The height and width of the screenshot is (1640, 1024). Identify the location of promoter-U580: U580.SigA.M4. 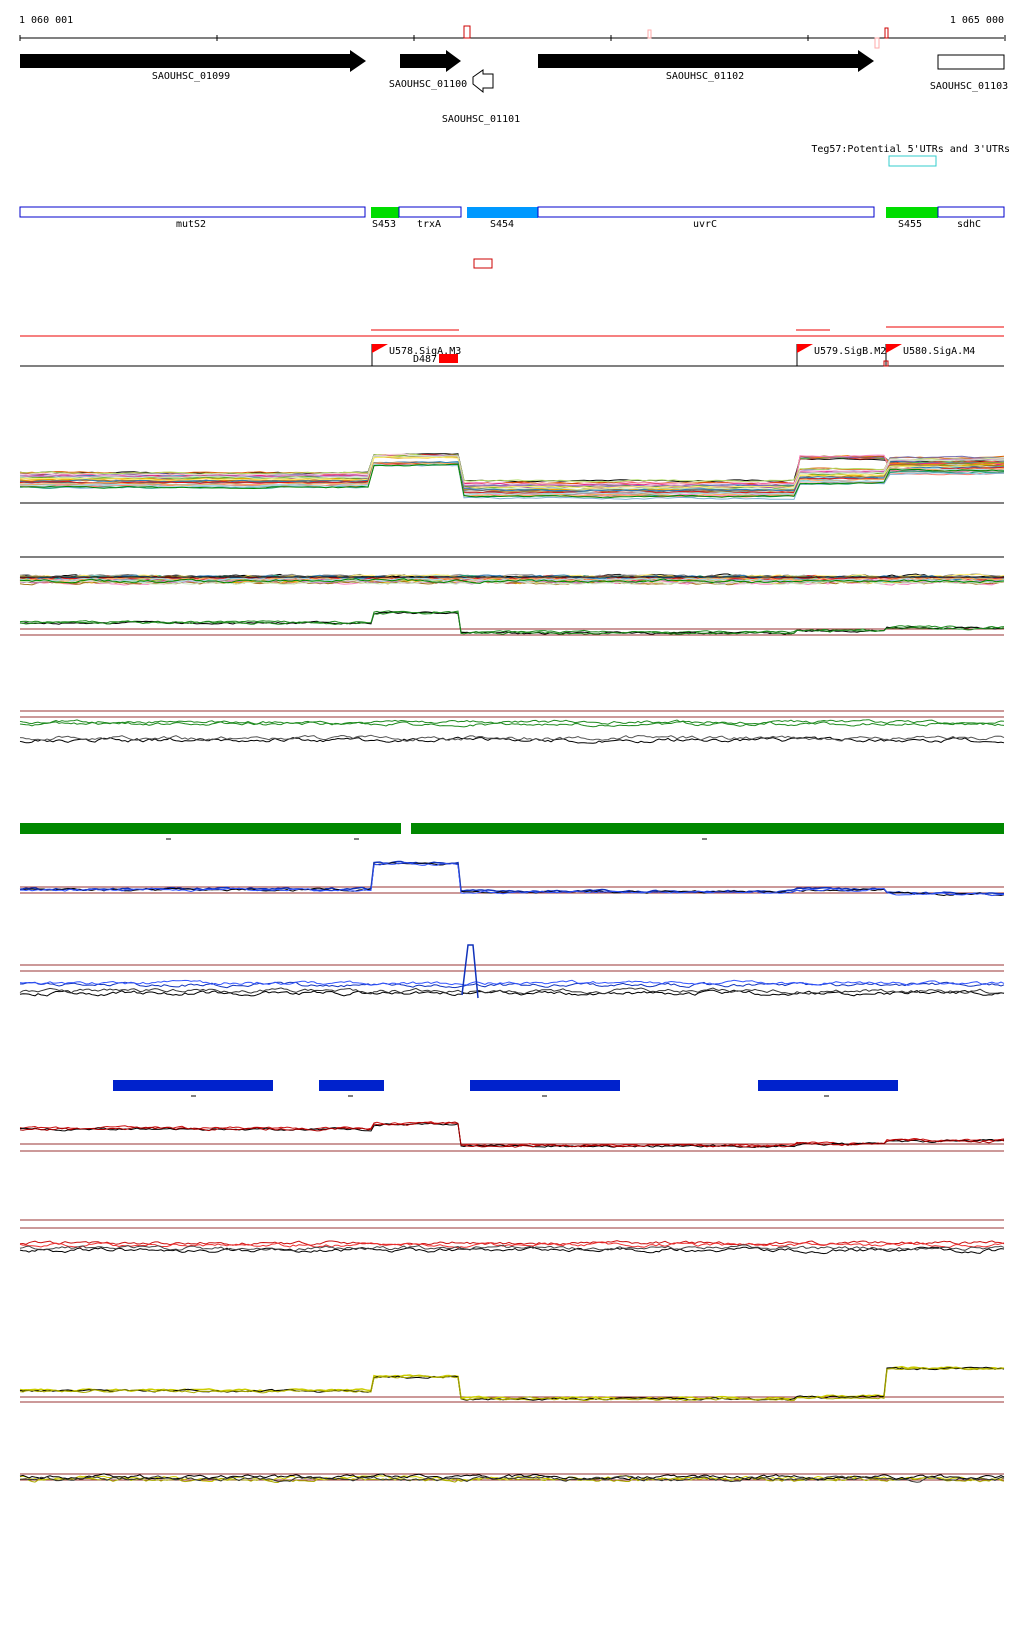
(929, 355).